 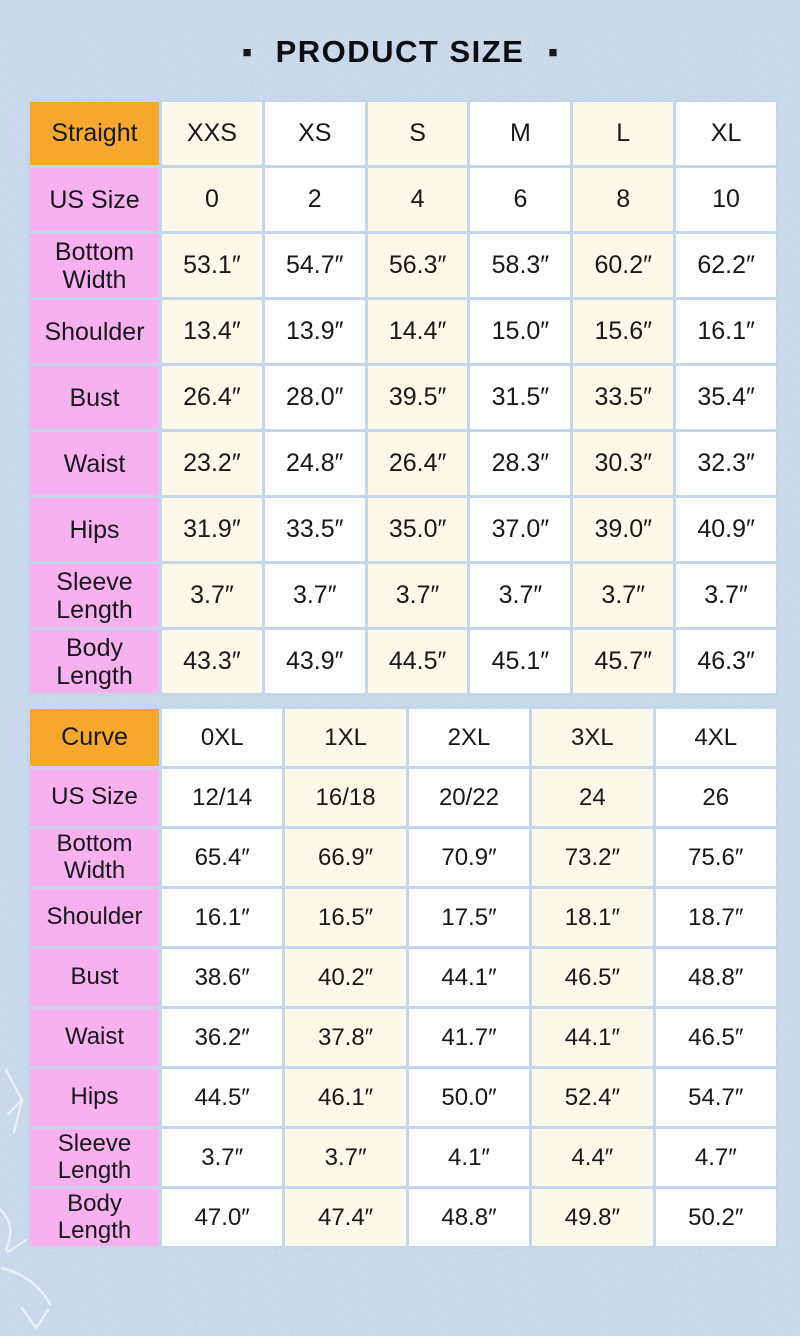 What do you see at coordinates (403, 1157) in the screenshot?
I see `table-row: Sleeve Length 3.7″ 3.7″ 4.1″ 4.4″ 4.7″` at bounding box center [403, 1157].